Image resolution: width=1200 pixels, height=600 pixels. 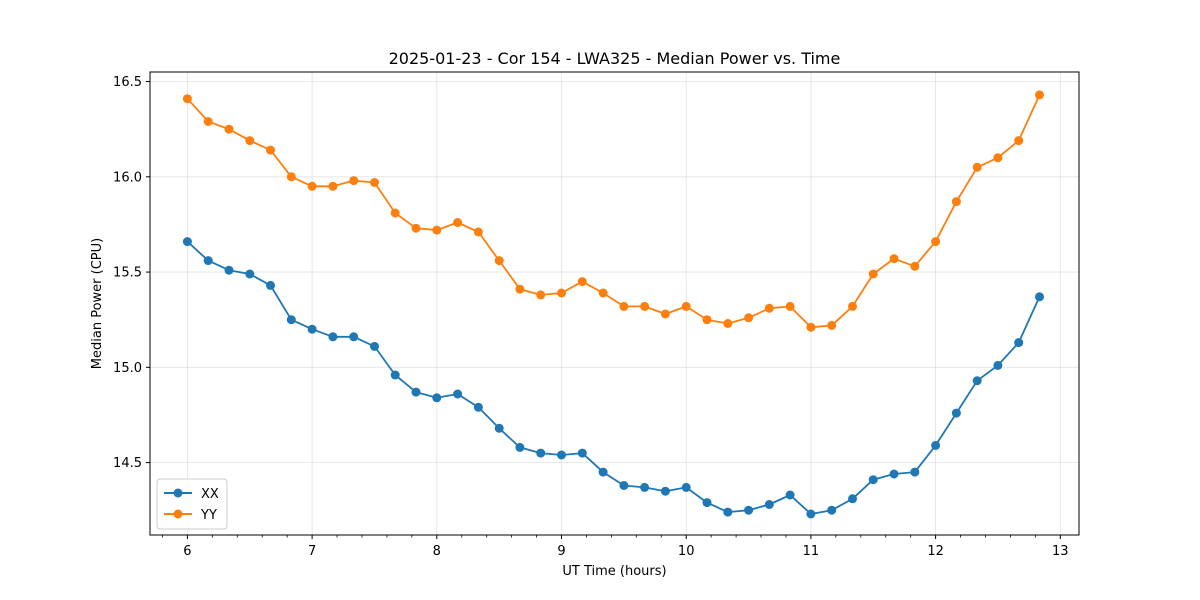 I want to click on y-tick-label: 16.0, so click(x=127, y=177).